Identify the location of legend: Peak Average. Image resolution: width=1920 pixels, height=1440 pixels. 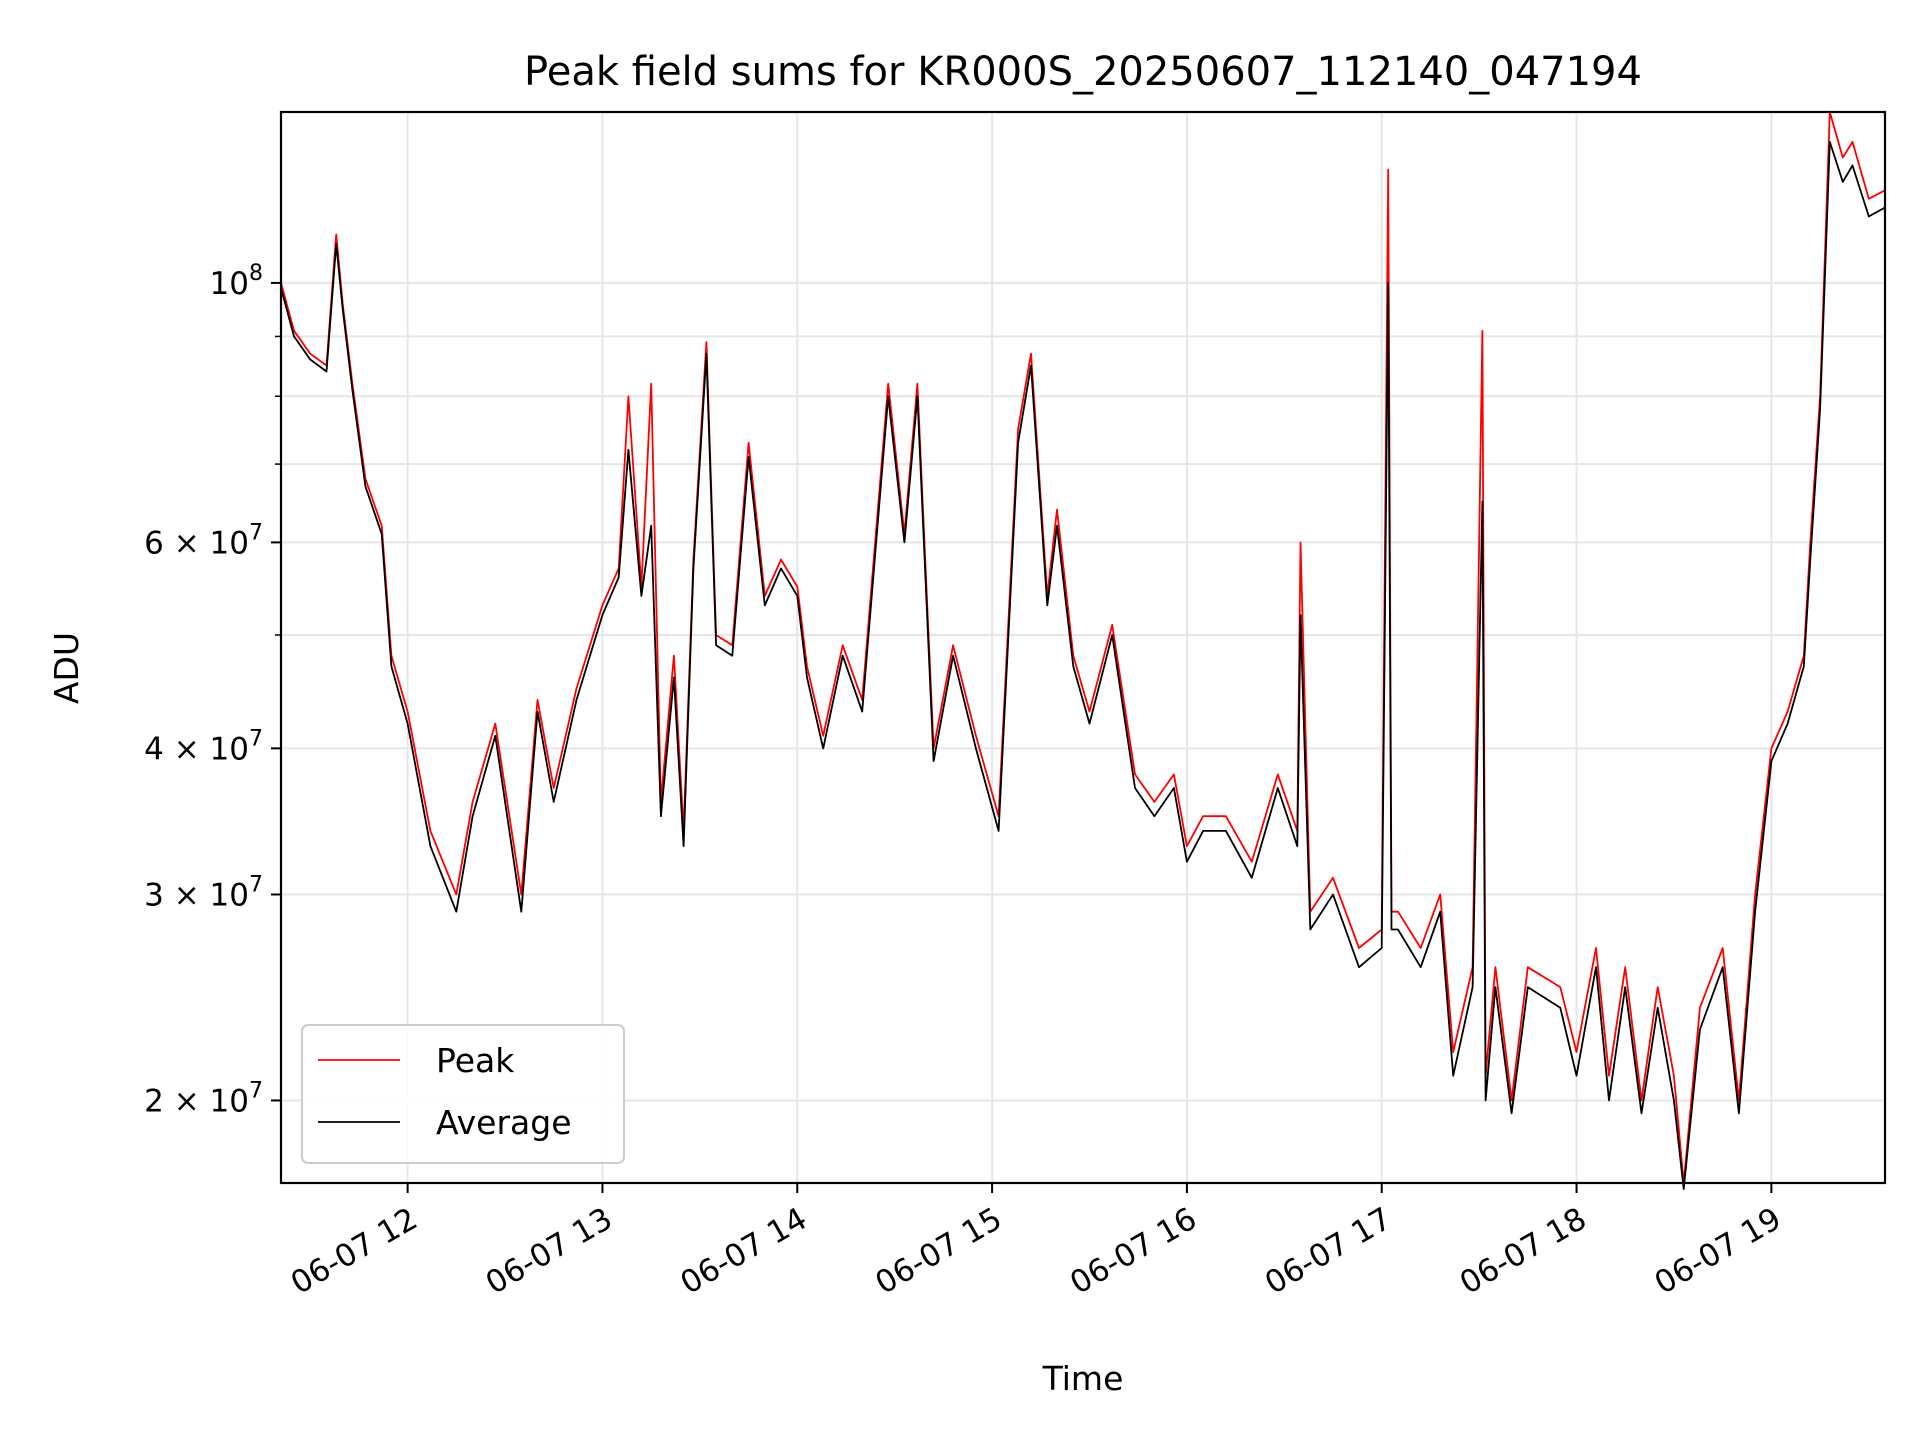
(463, 1094).